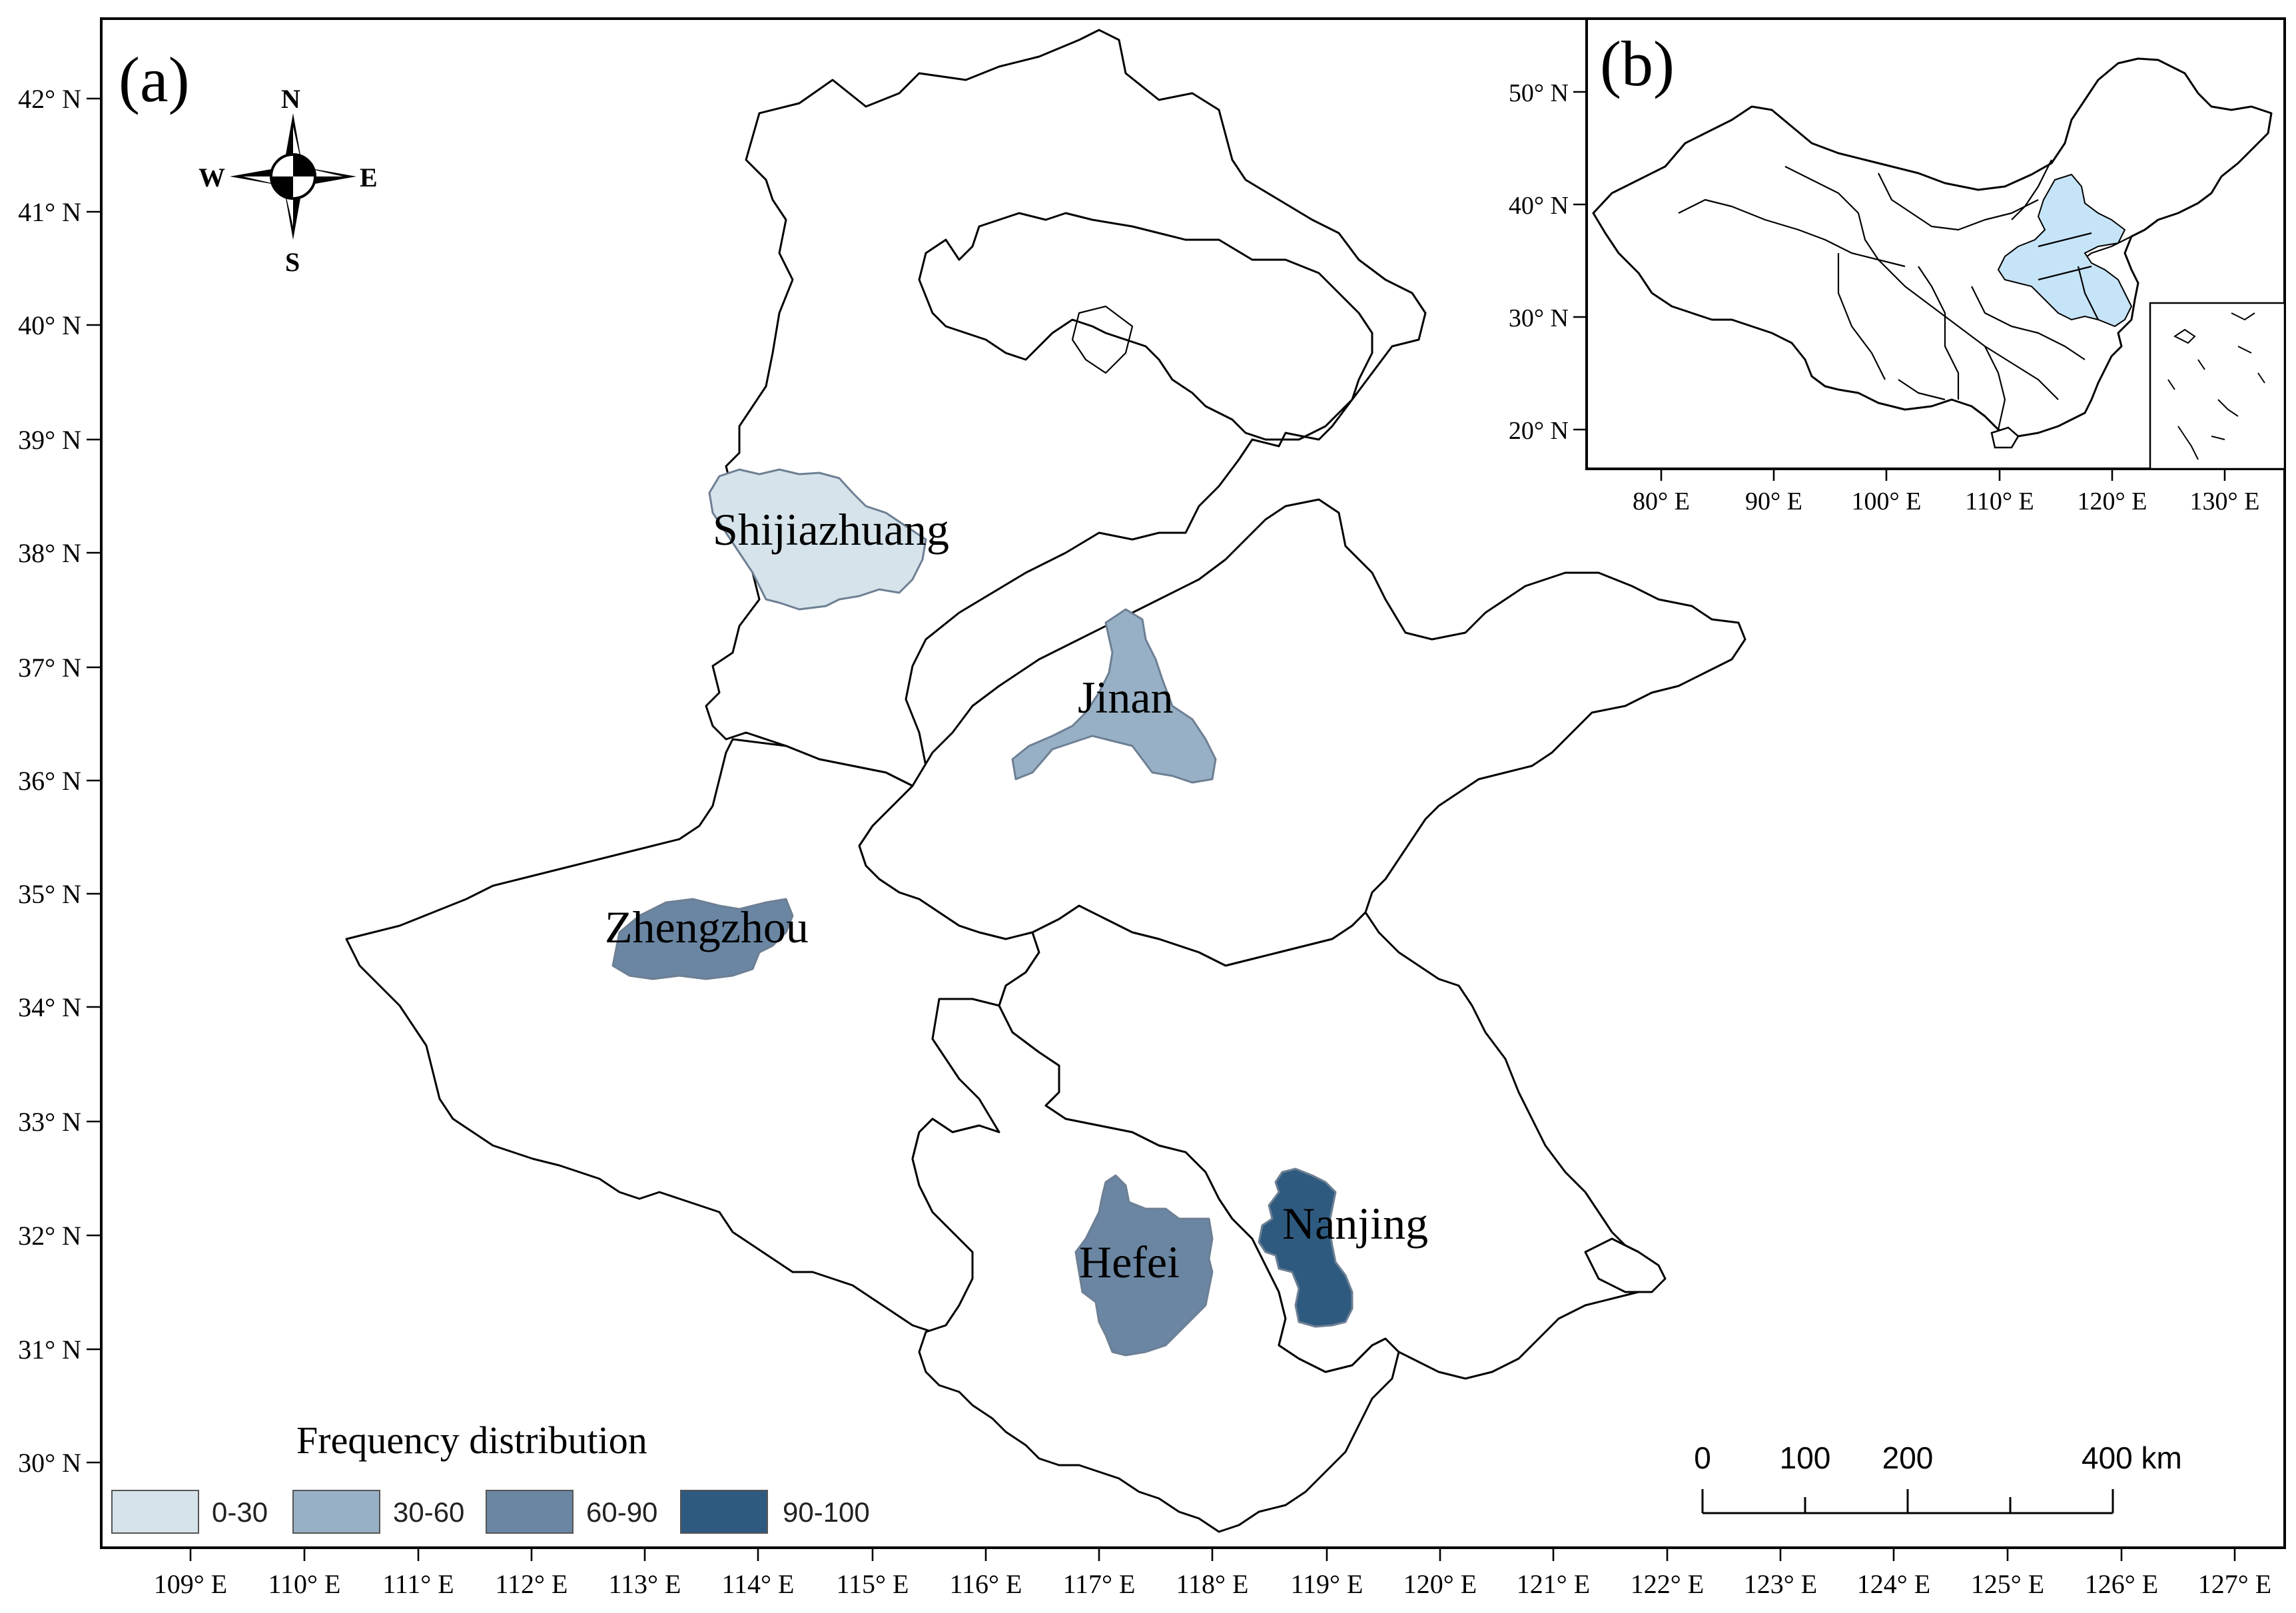 The width and height of the screenshot is (2296, 1613). Describe the element at coordinates (1099, 1584) in the screenshot. I see `lon-label: 117° E` at that location.